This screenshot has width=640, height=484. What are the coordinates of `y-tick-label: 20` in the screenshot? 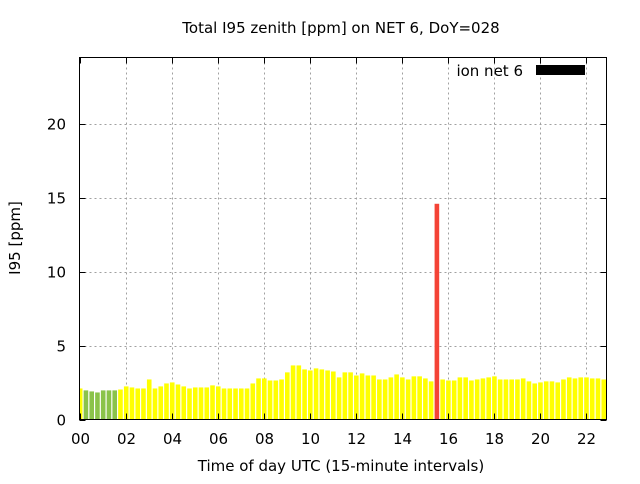 It's located at (56, 125).